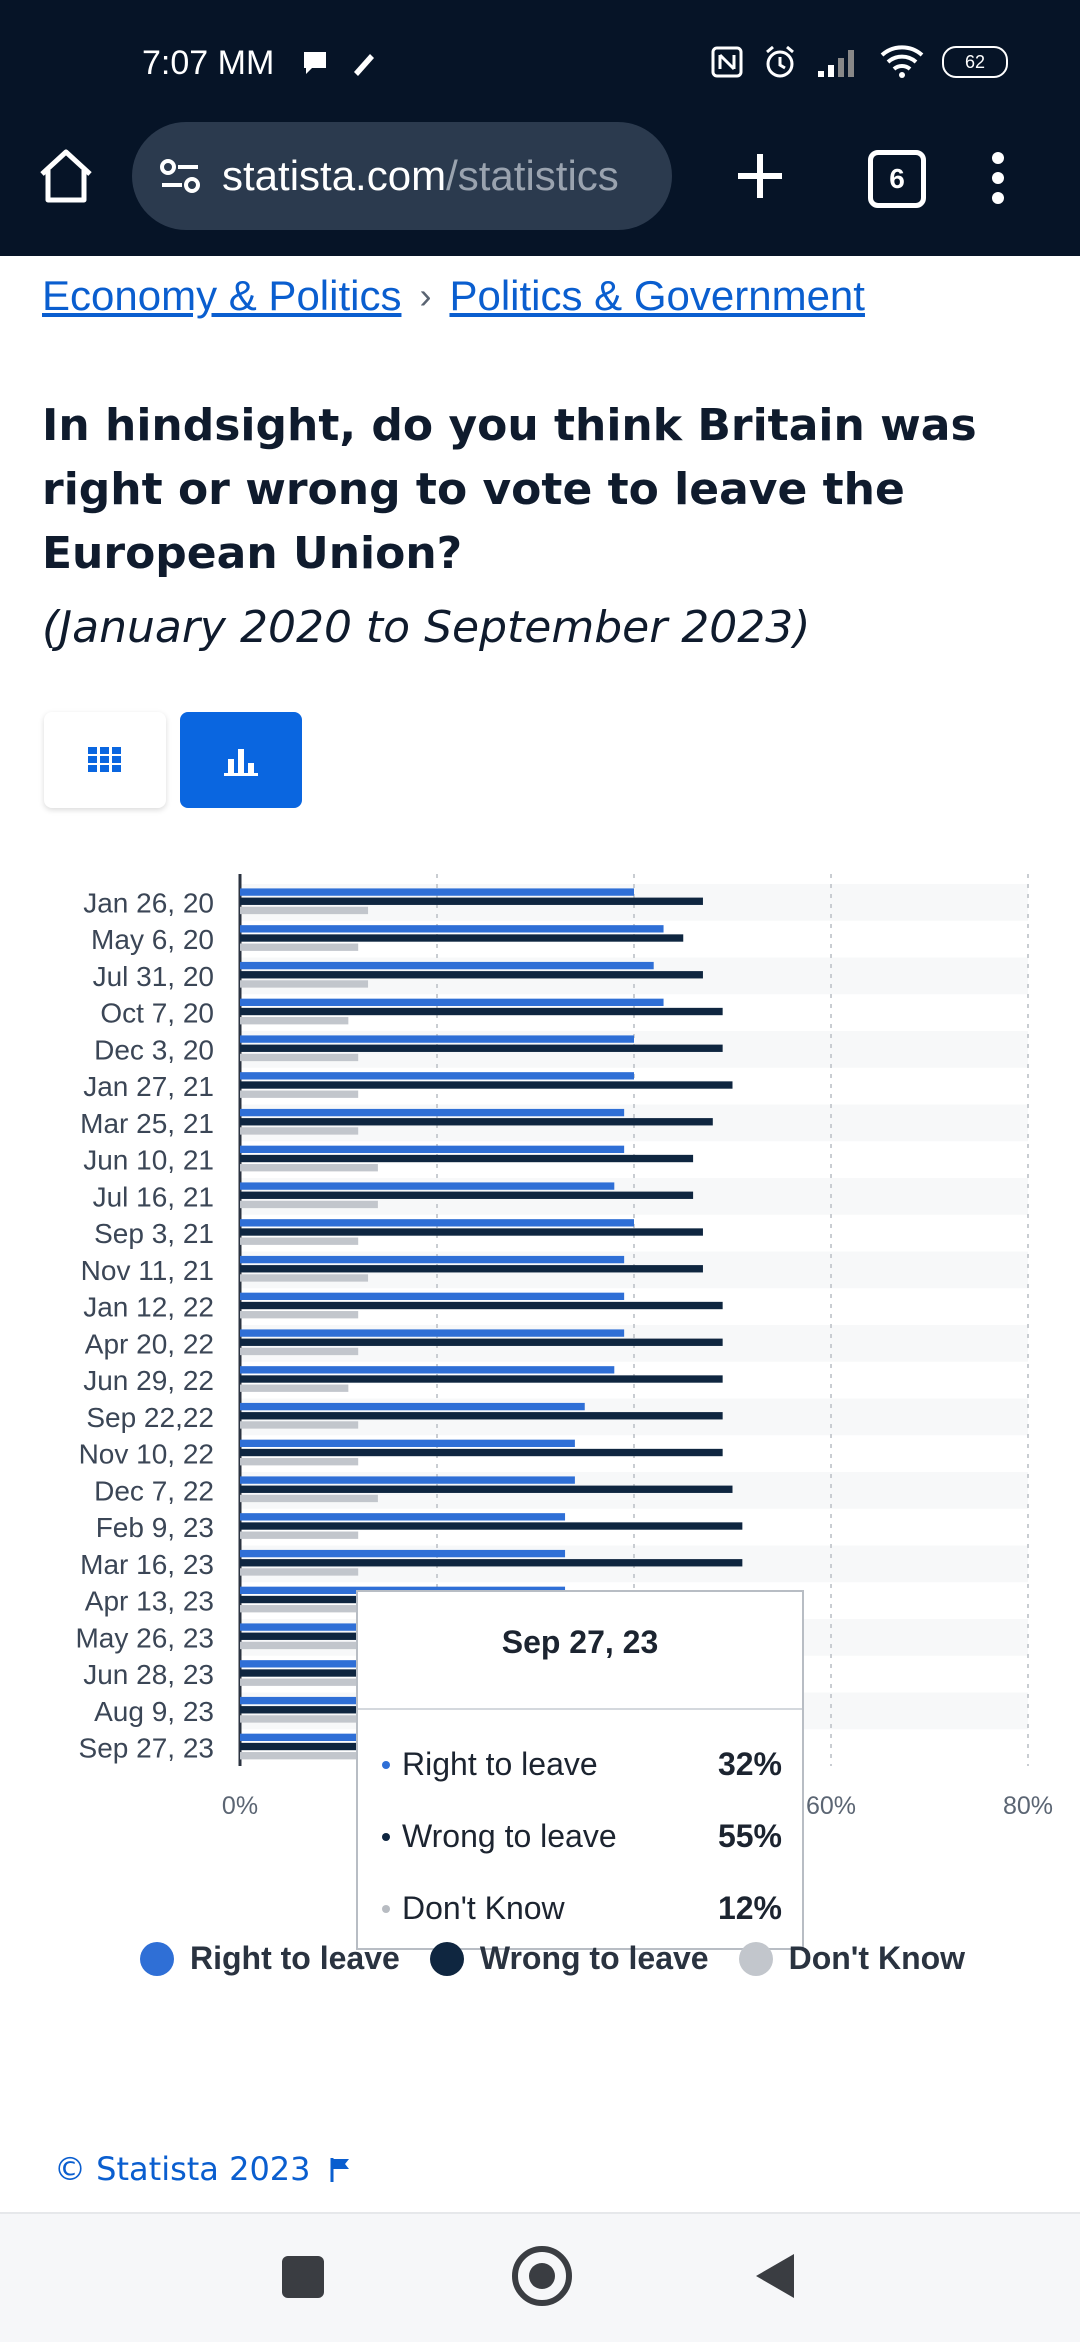 The image size is (1080, 2342). I want to click on breadcrumb-politics-government: Politics & Government, so click(657, 295).